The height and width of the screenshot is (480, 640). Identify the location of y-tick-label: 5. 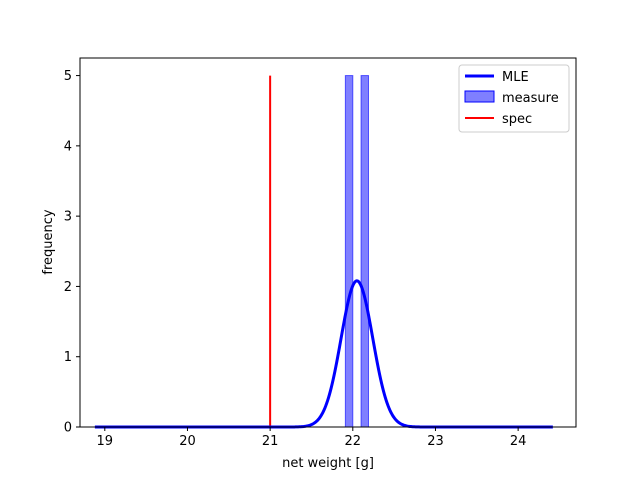
(68, 76).